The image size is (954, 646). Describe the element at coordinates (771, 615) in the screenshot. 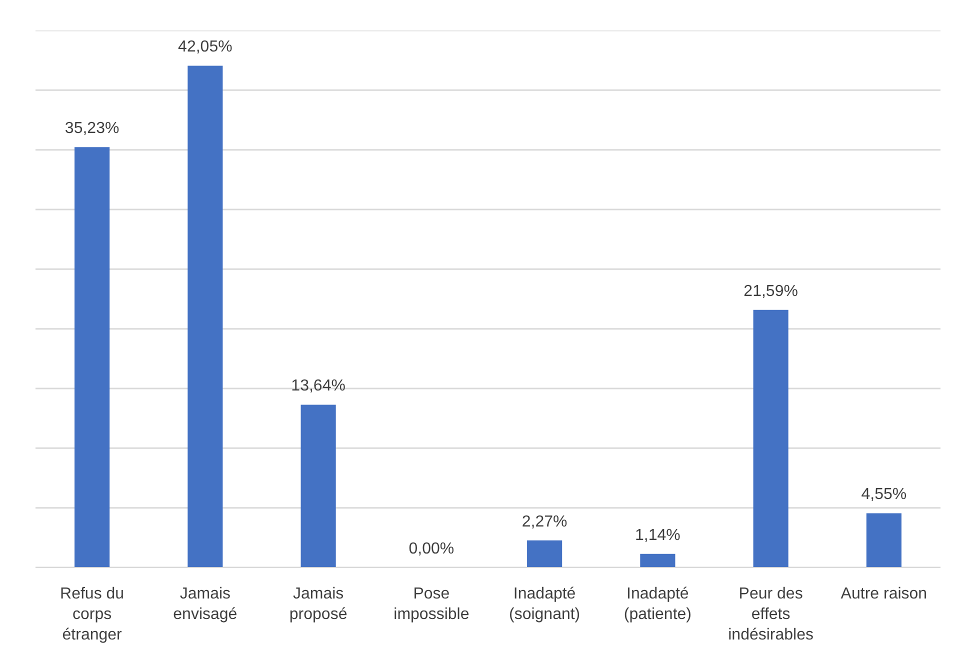

I see `x-tick-label: Peur des effets indésirables` at that location.